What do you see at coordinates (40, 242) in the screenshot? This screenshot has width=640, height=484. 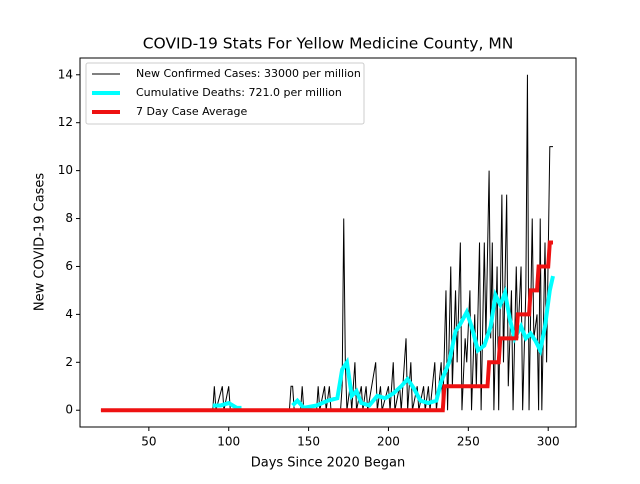 I see `y-axis-label: New COVID-19 Cases` at bounding box center [40, 242].